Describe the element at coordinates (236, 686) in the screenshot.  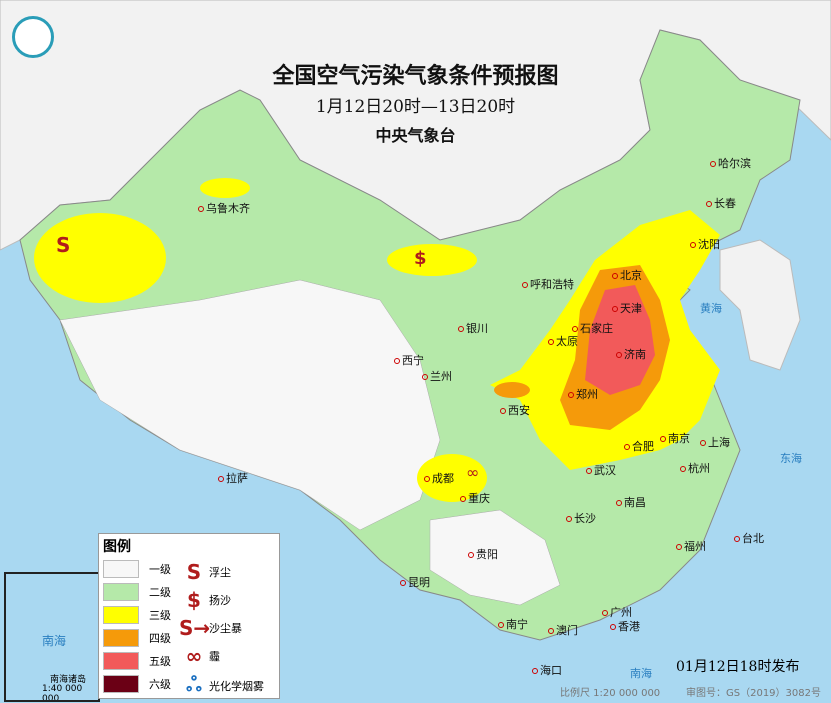
I see `legend-symbol-label: 光化学烟雾` at that location.